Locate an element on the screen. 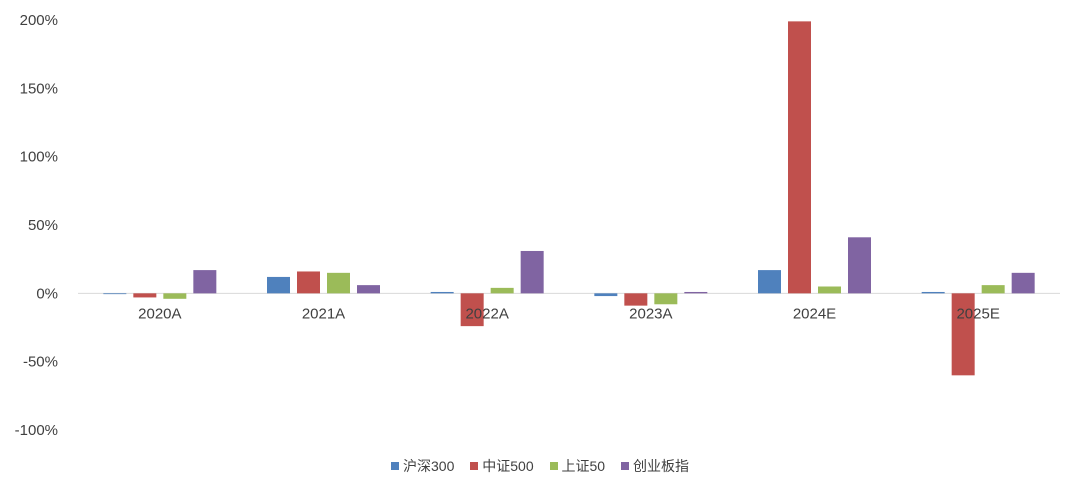 The height and width of the screenshot is (491, 1080). y-tick-label: 0% is located at coordinates (47, 293).